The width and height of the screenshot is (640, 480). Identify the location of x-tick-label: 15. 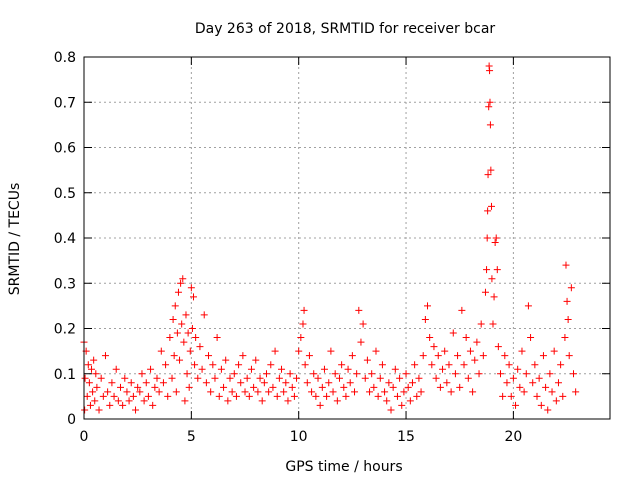
(406, 437).